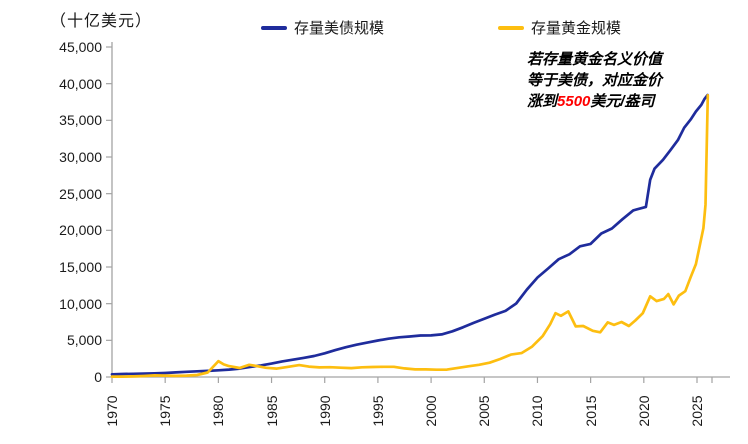 The height and width of the screenshot is (444, 748). What do you see at coordinates (80, 83) in the screenshot?
I see `y-axis-tick-label: 40,000` at bounding box center [80, 83].